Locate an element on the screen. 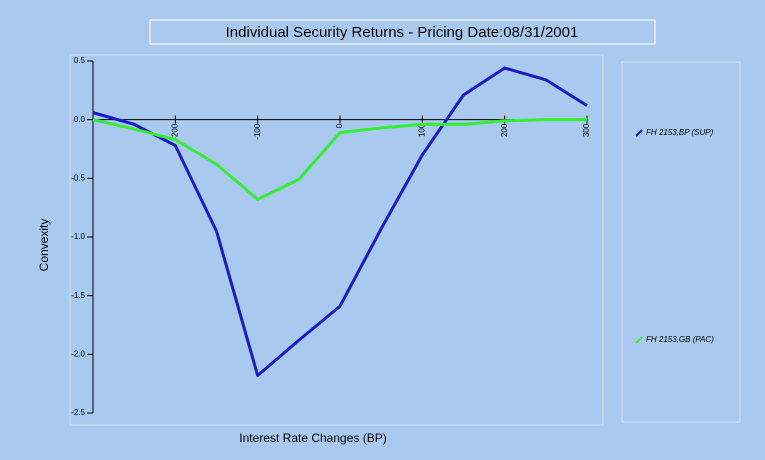 The height and width of the screenshot is (460, 765). x-axis-label: Interest Rate Changes (BP) is located at coordinates (312, 438).